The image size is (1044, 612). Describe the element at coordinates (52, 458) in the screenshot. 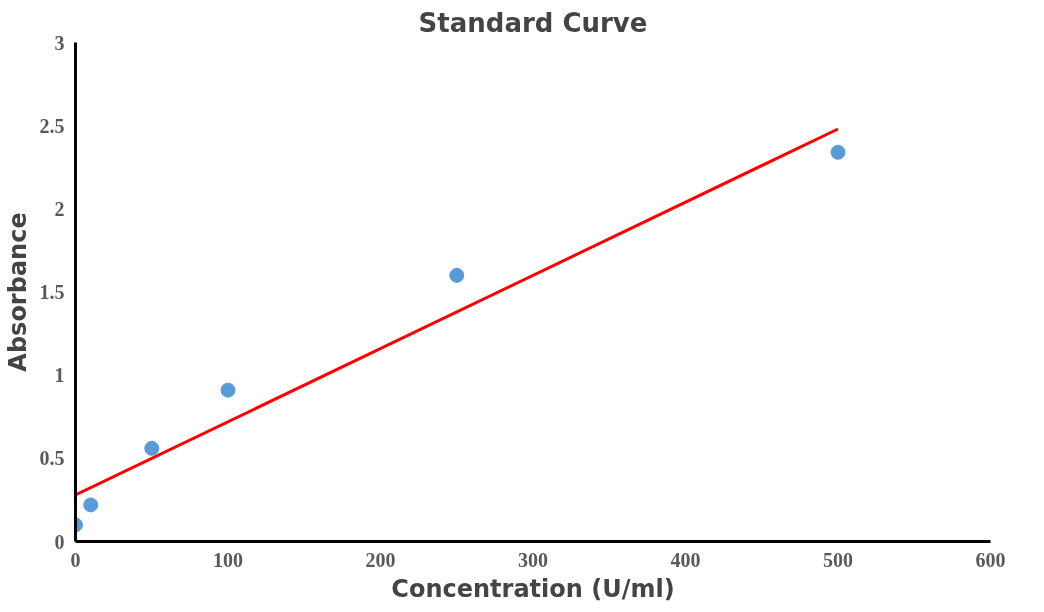

I see `y-tick-label: 0.5` at that location.